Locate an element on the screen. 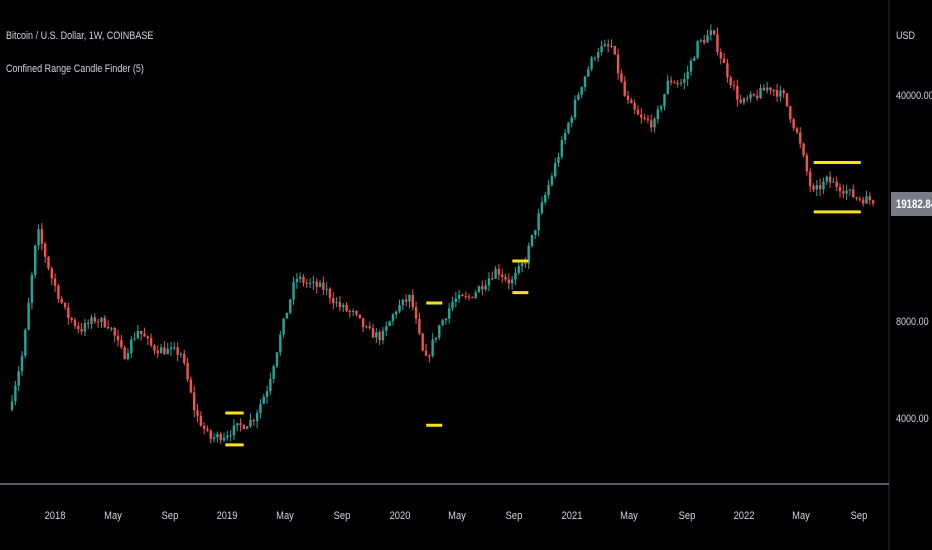 The image size is (932, 550). symbol-legend: Bitcoin / U.S. Dollar, 1W, COINBASE is located at coordinates (80, 36).